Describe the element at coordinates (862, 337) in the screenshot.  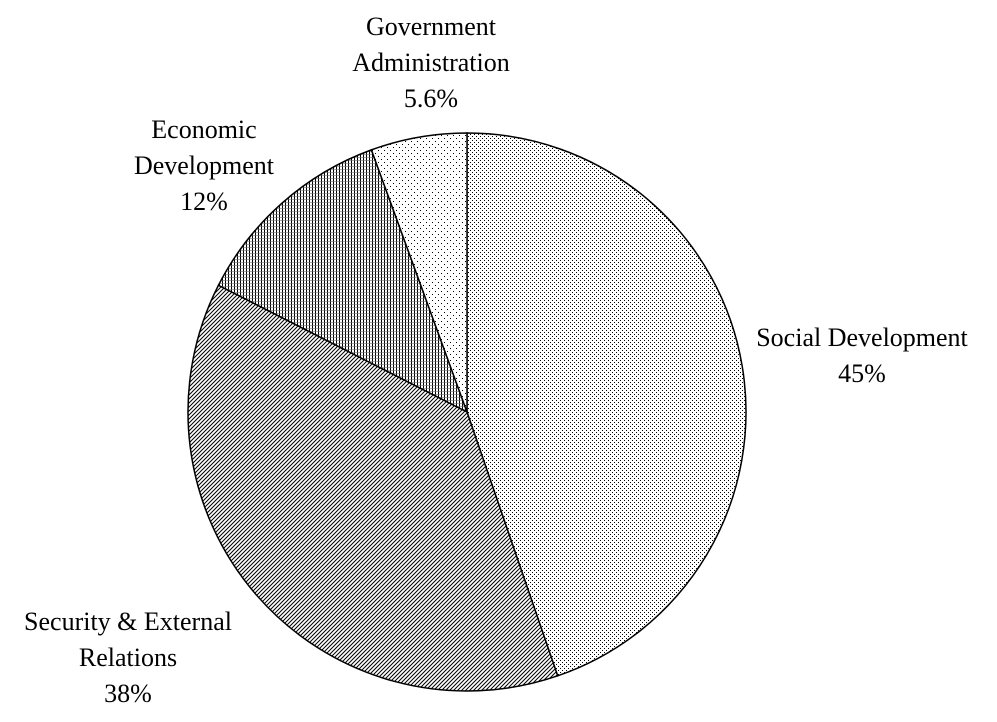
I see `slice-label-line-social-development: Social Development` at that location.